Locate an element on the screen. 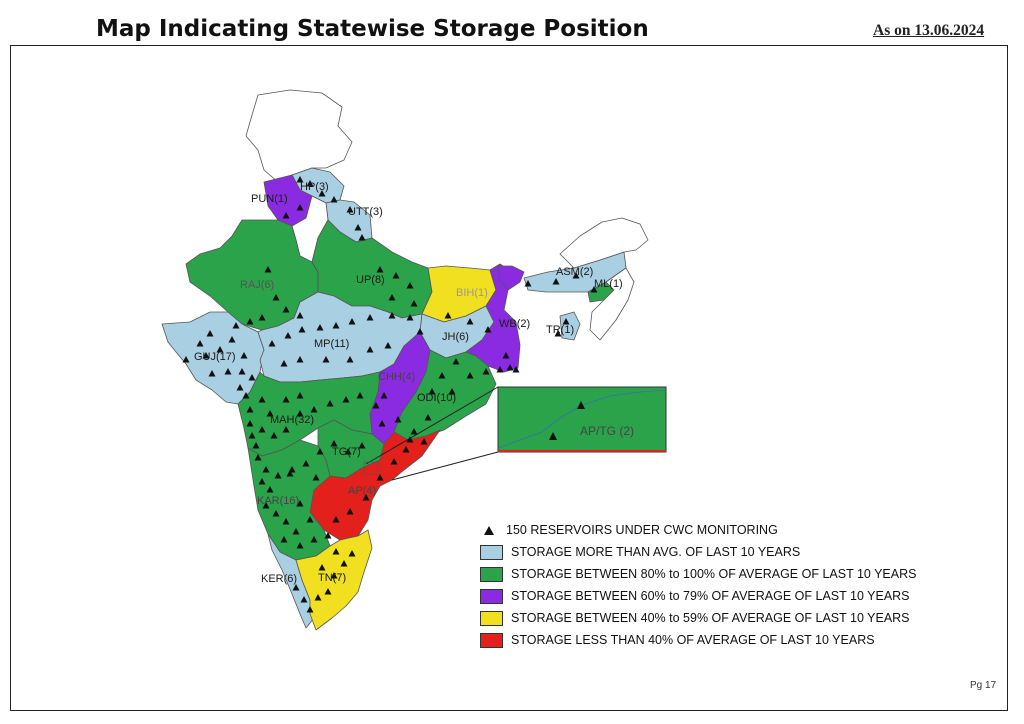 The height and width of the screenshot is (724, 1024). label-ap: AP(4) is located at coordinates (362, 491).